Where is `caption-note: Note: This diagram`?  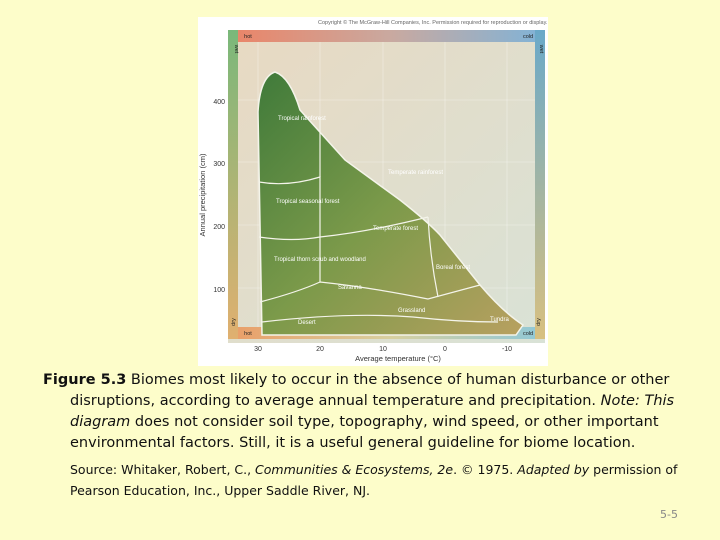 caption-note: Note: This diagram is located at coordinates (372, 411).